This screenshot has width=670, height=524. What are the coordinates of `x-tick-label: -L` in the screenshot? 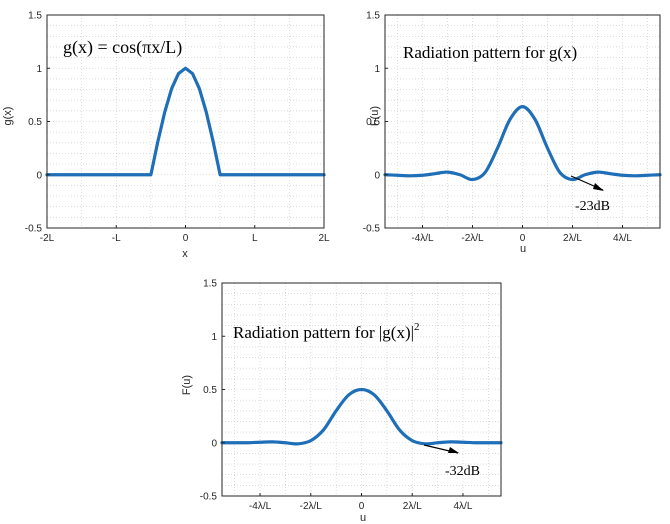 It's located at (116, 238).